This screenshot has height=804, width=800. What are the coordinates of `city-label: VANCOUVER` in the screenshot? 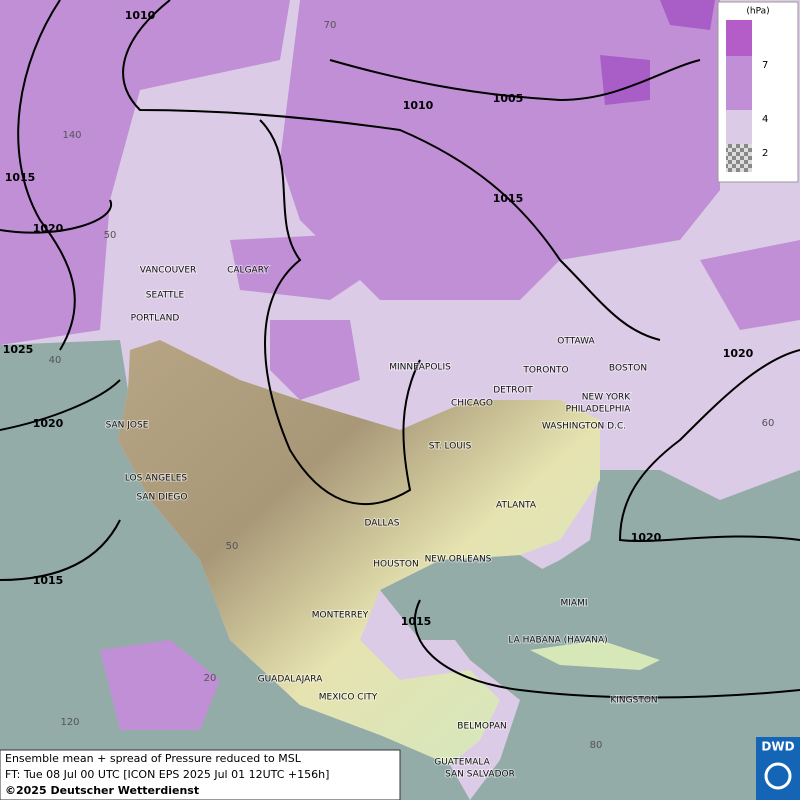 It's located at (168, 271).